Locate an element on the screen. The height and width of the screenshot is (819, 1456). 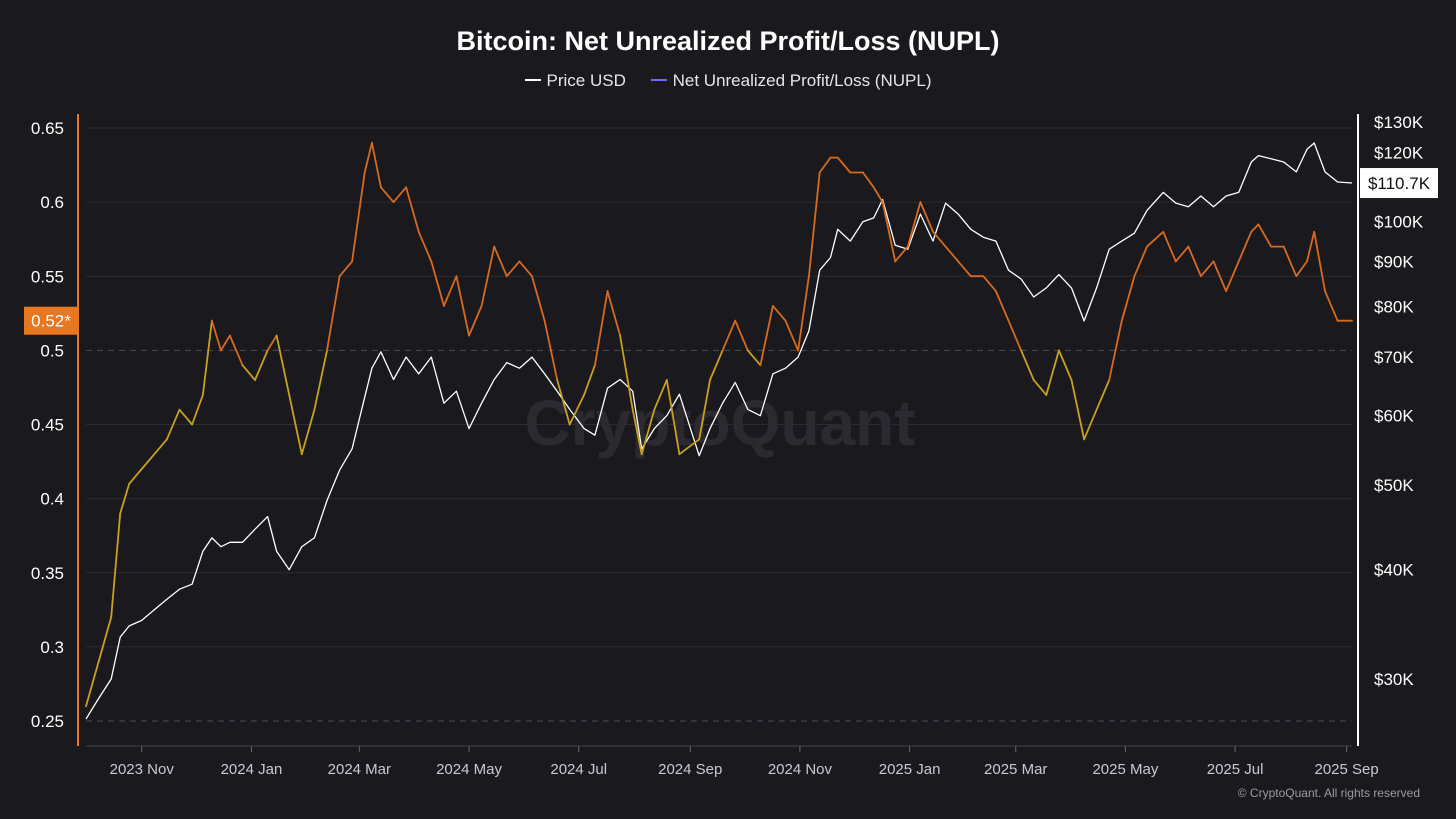
legend-swatch-price is located at coordinates (532, 79).